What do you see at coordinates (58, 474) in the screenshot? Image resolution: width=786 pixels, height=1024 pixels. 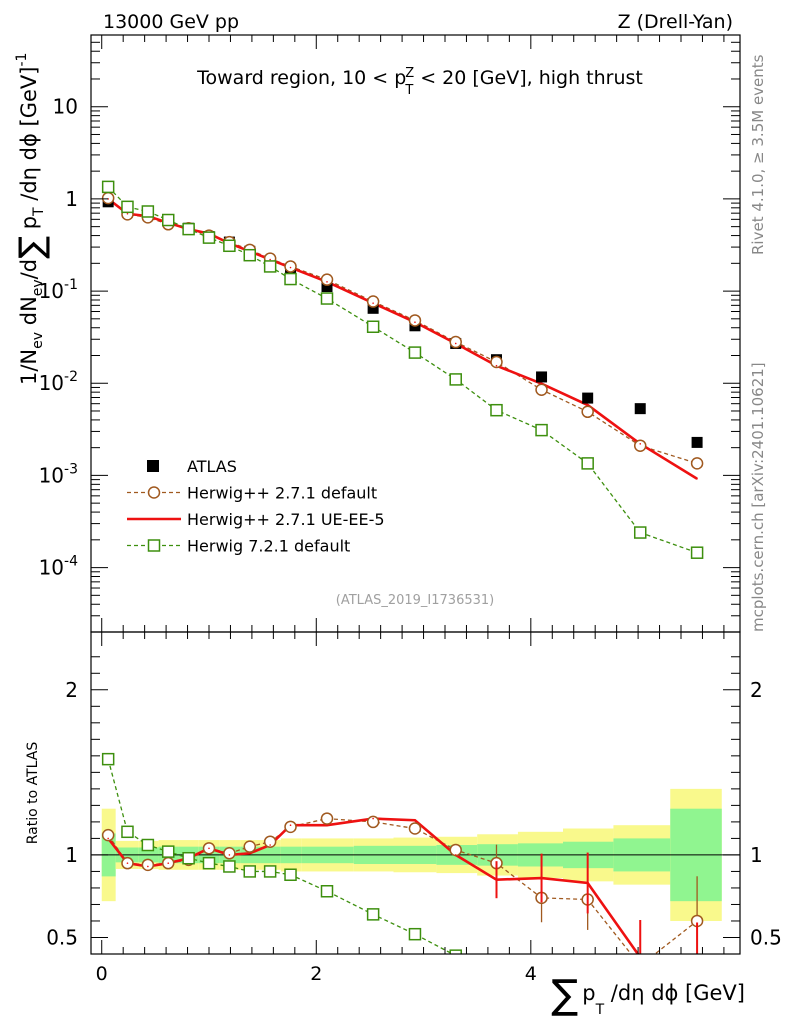 I see `y-tick-label: 10⁻³` at bounding box center [58, 474].